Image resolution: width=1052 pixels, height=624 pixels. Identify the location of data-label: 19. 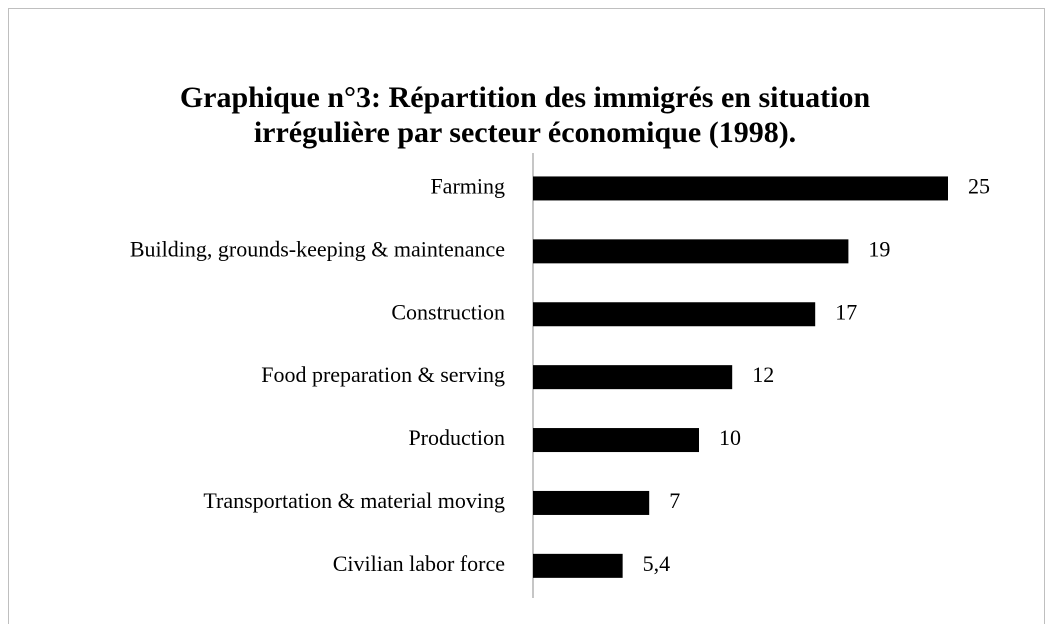
(879, 248).